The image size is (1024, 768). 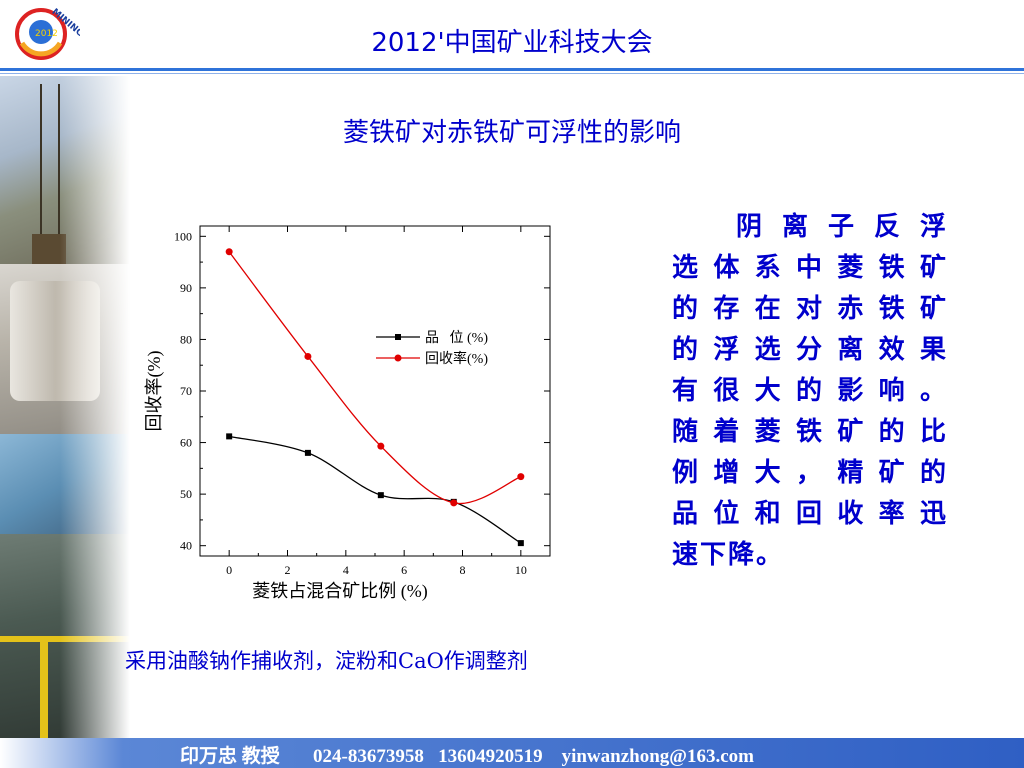 I want to click on y-tick-label: 50, so click(x=186, y=494).